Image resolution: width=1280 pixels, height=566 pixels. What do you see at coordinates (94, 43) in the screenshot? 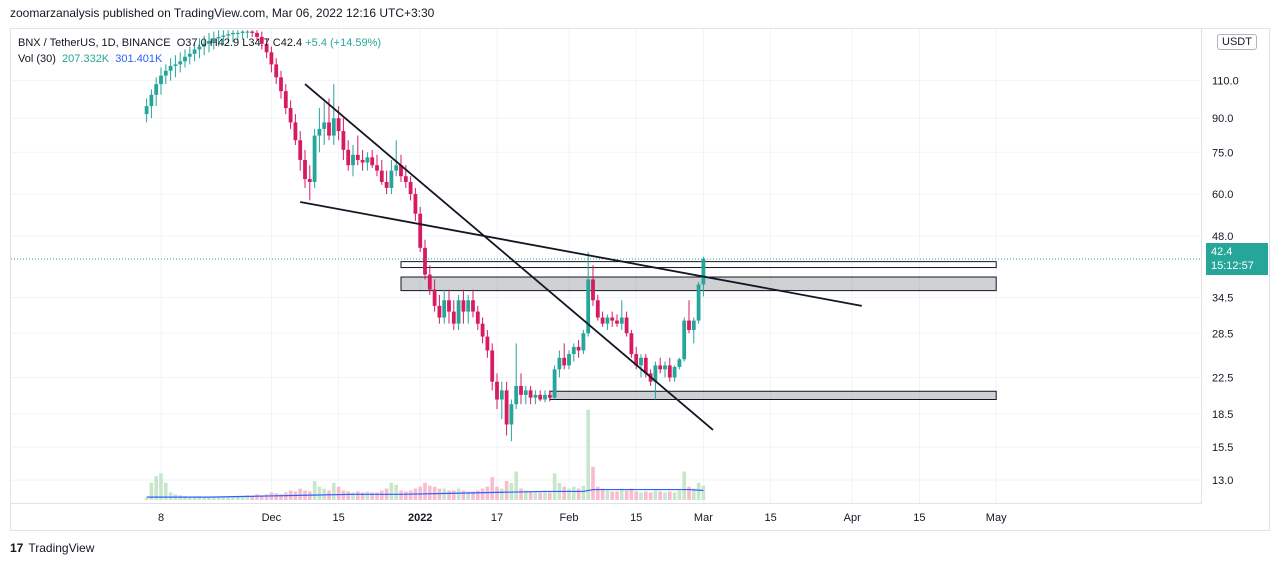
I see `symbol-title: BNX / TetherUS, 1D, BINANCE` at bounding box center [94, 43].